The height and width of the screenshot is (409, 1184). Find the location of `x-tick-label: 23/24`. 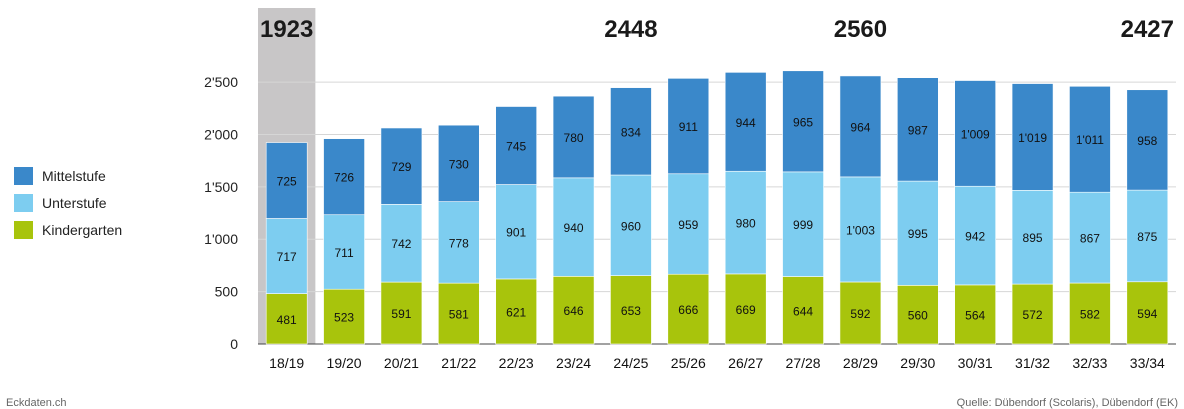

x-tick-label: 23/24 is located at coordinates (573, 363).